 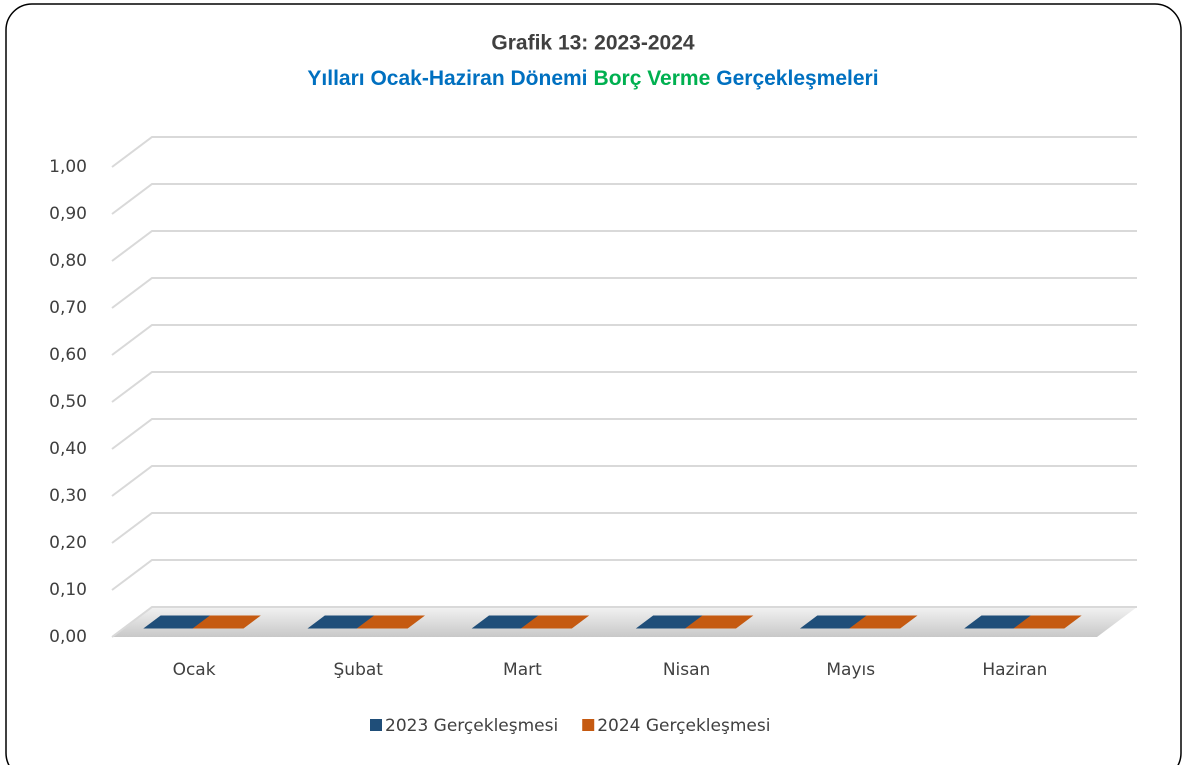 What do you see at coordinates (522, 670) in the screenshot?
I see `x-tick-label: Mart` at bounding box center [522, 670].